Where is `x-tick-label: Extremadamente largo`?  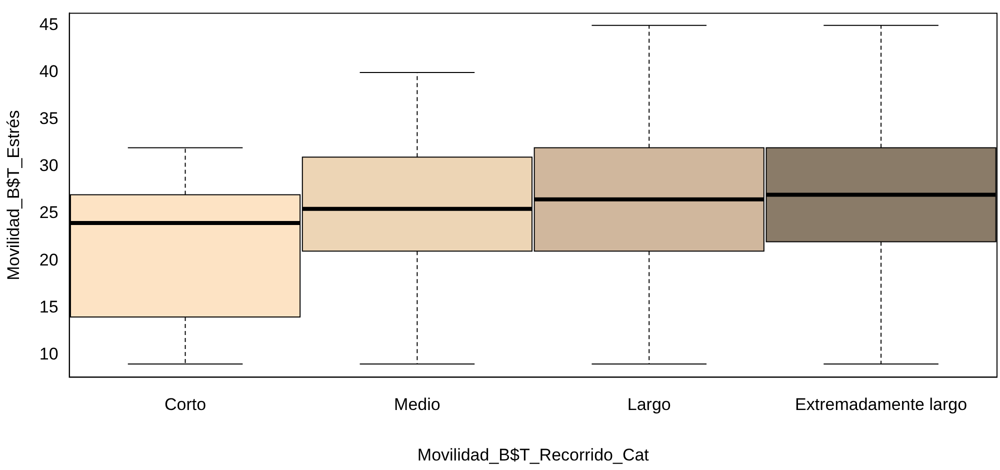 x-tick-label: Extremadamente largo is located at coordinates (881, 404).